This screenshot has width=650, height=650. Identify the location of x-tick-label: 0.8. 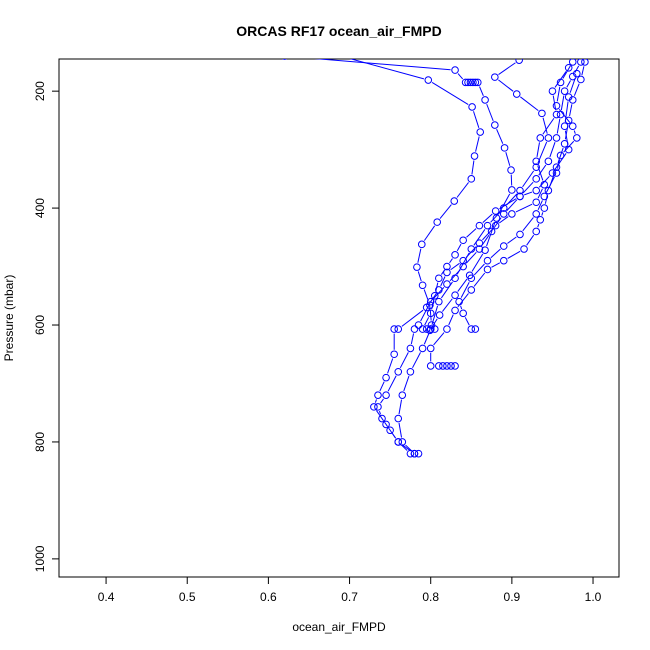
(430, 597).